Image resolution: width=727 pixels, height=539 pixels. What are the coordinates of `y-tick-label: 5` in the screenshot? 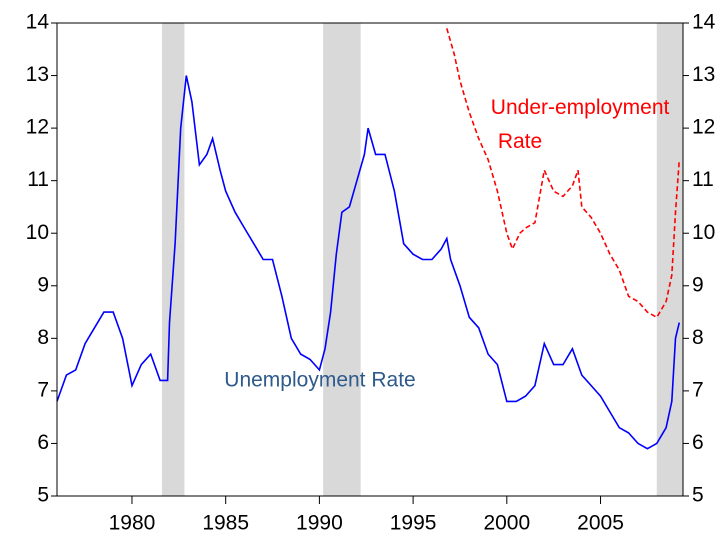 It's located at (43, 495).